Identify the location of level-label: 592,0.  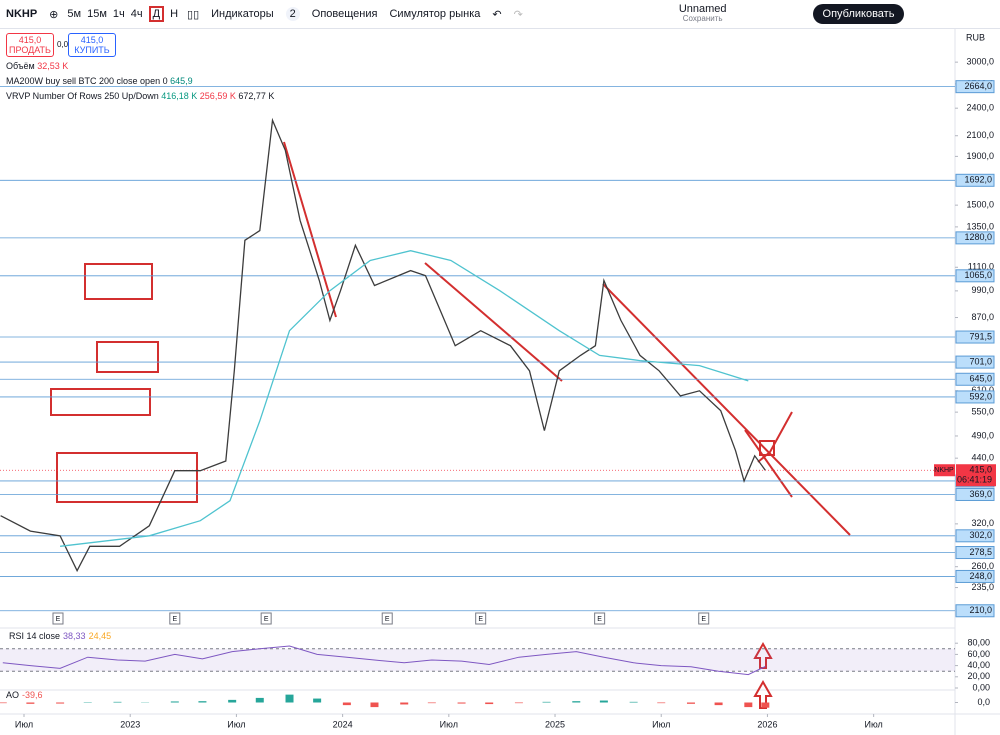
(980, 396).